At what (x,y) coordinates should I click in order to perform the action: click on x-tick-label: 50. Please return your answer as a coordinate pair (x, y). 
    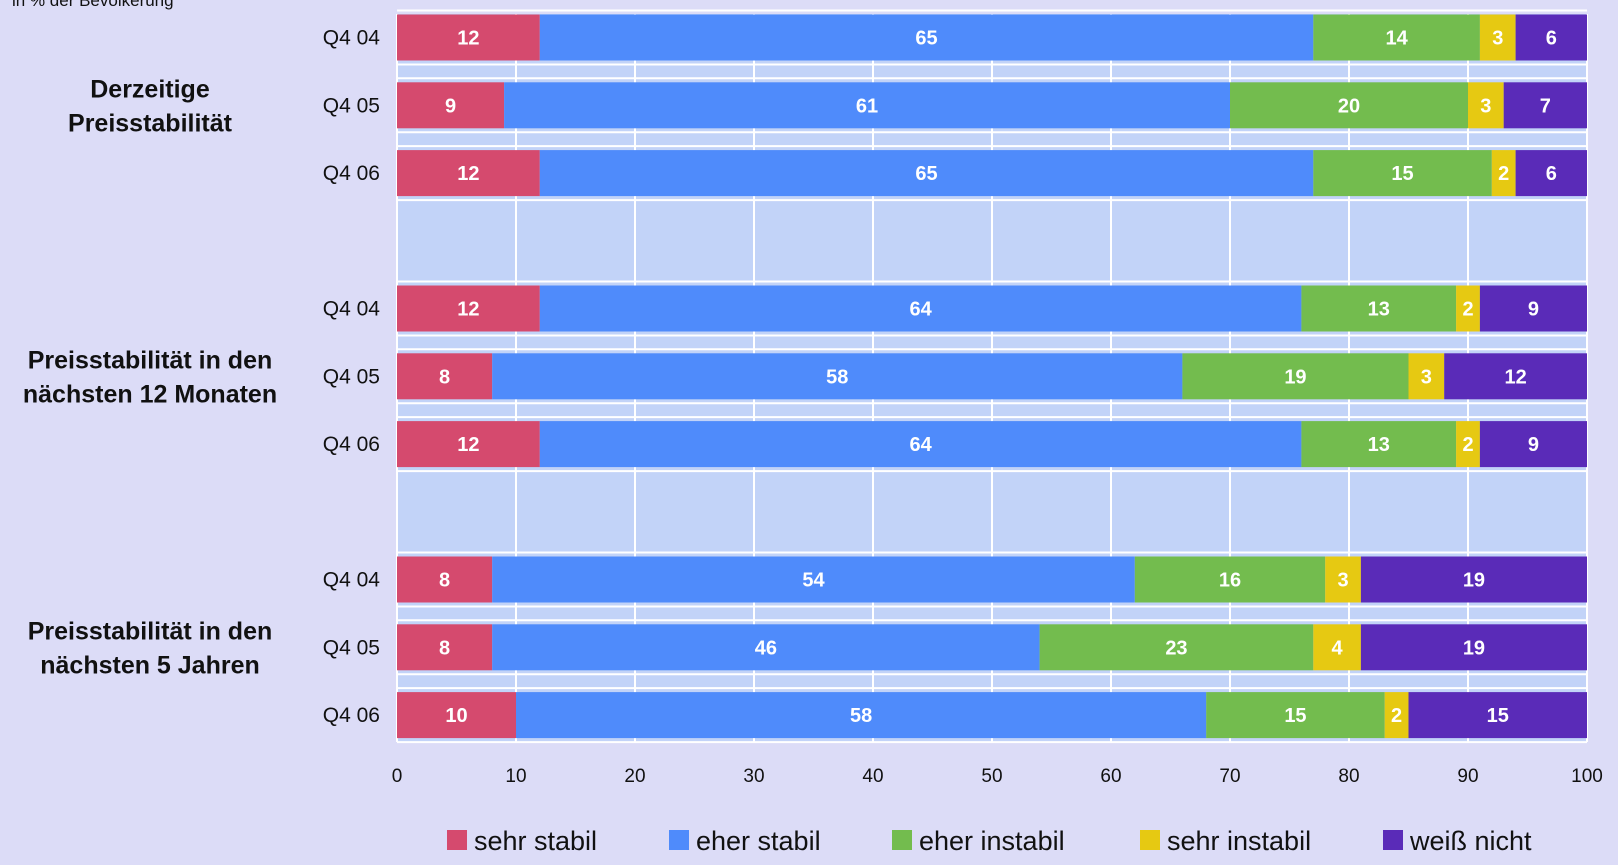
    Looking at the image, I should click on (991, 776).